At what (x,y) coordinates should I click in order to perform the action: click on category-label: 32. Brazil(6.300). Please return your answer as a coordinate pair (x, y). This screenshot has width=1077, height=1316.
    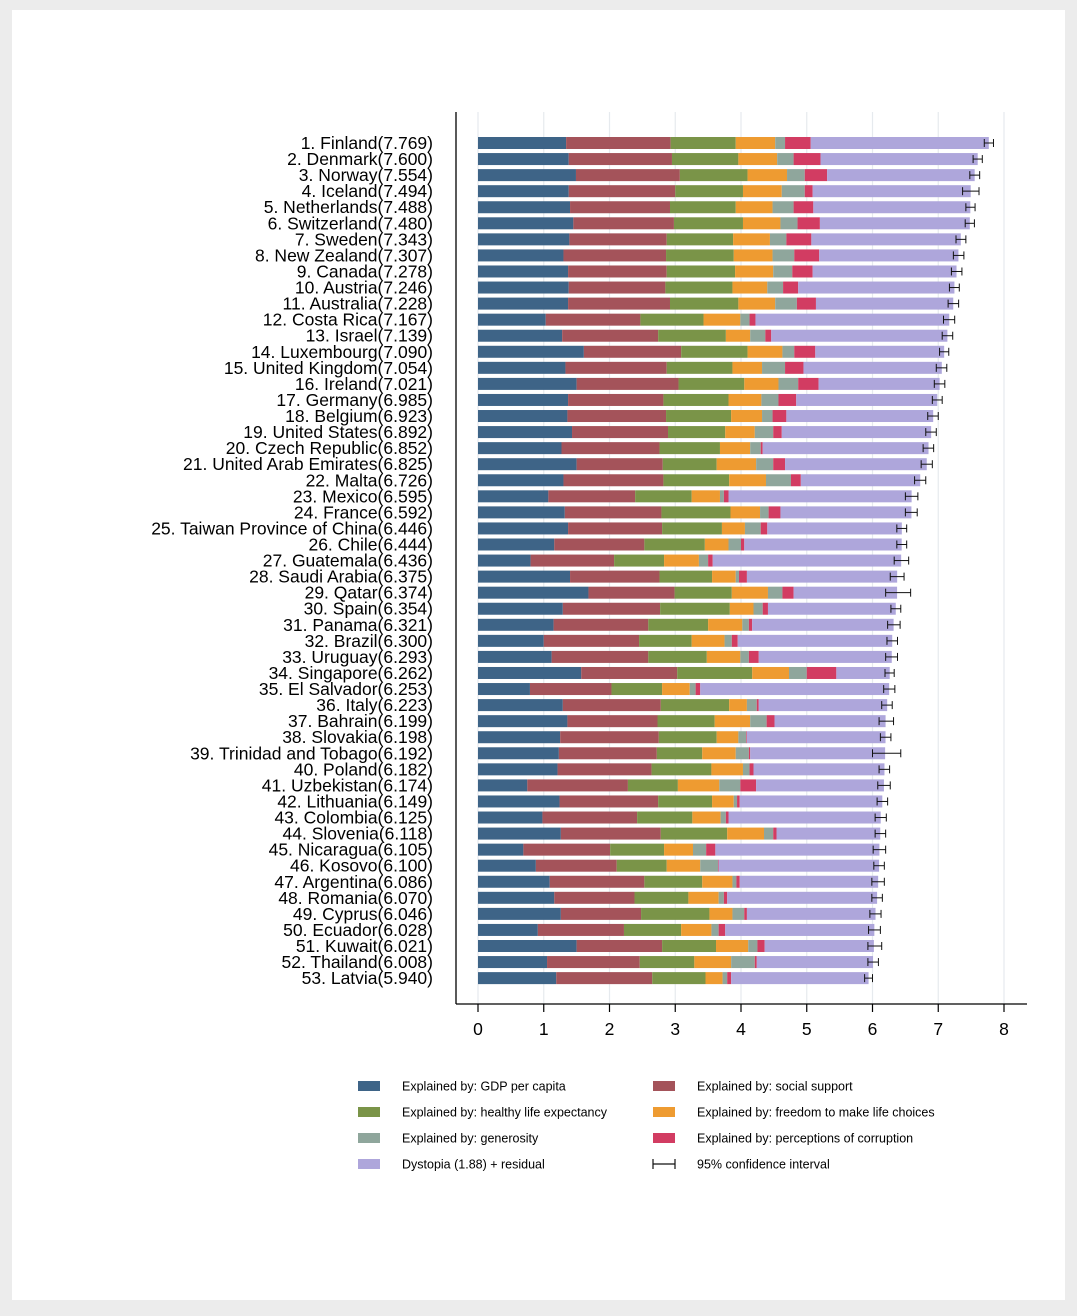
    Looking at the image, I should click on (369, 641).